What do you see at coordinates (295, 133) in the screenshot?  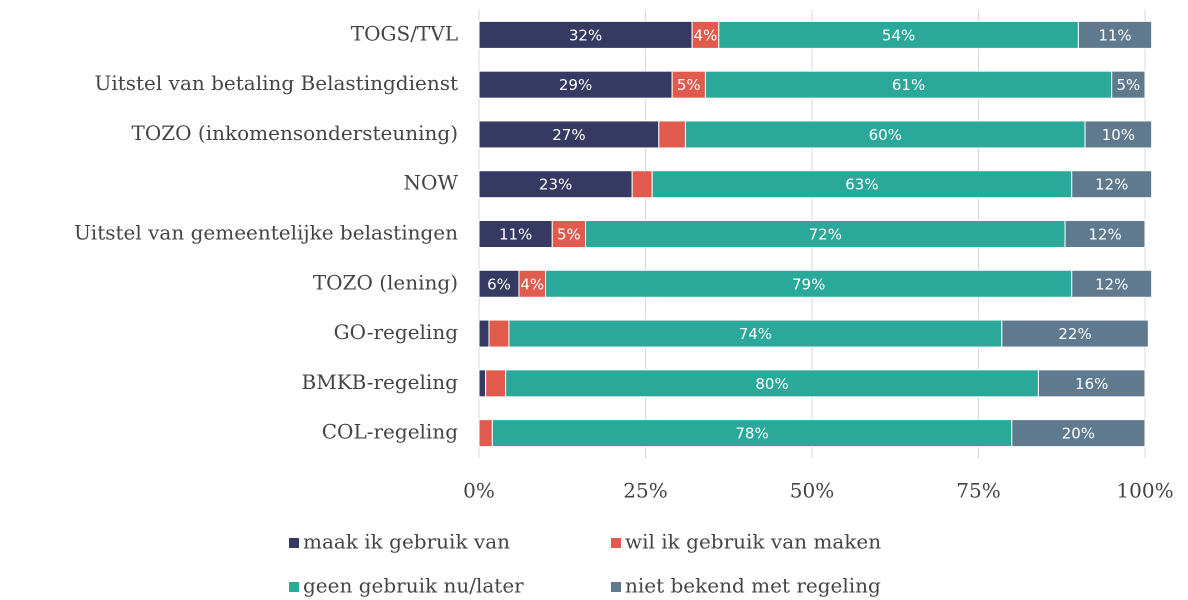 I see `category-label: TOZO (inkomensondersteuning)` at bounding box center [295, 133].